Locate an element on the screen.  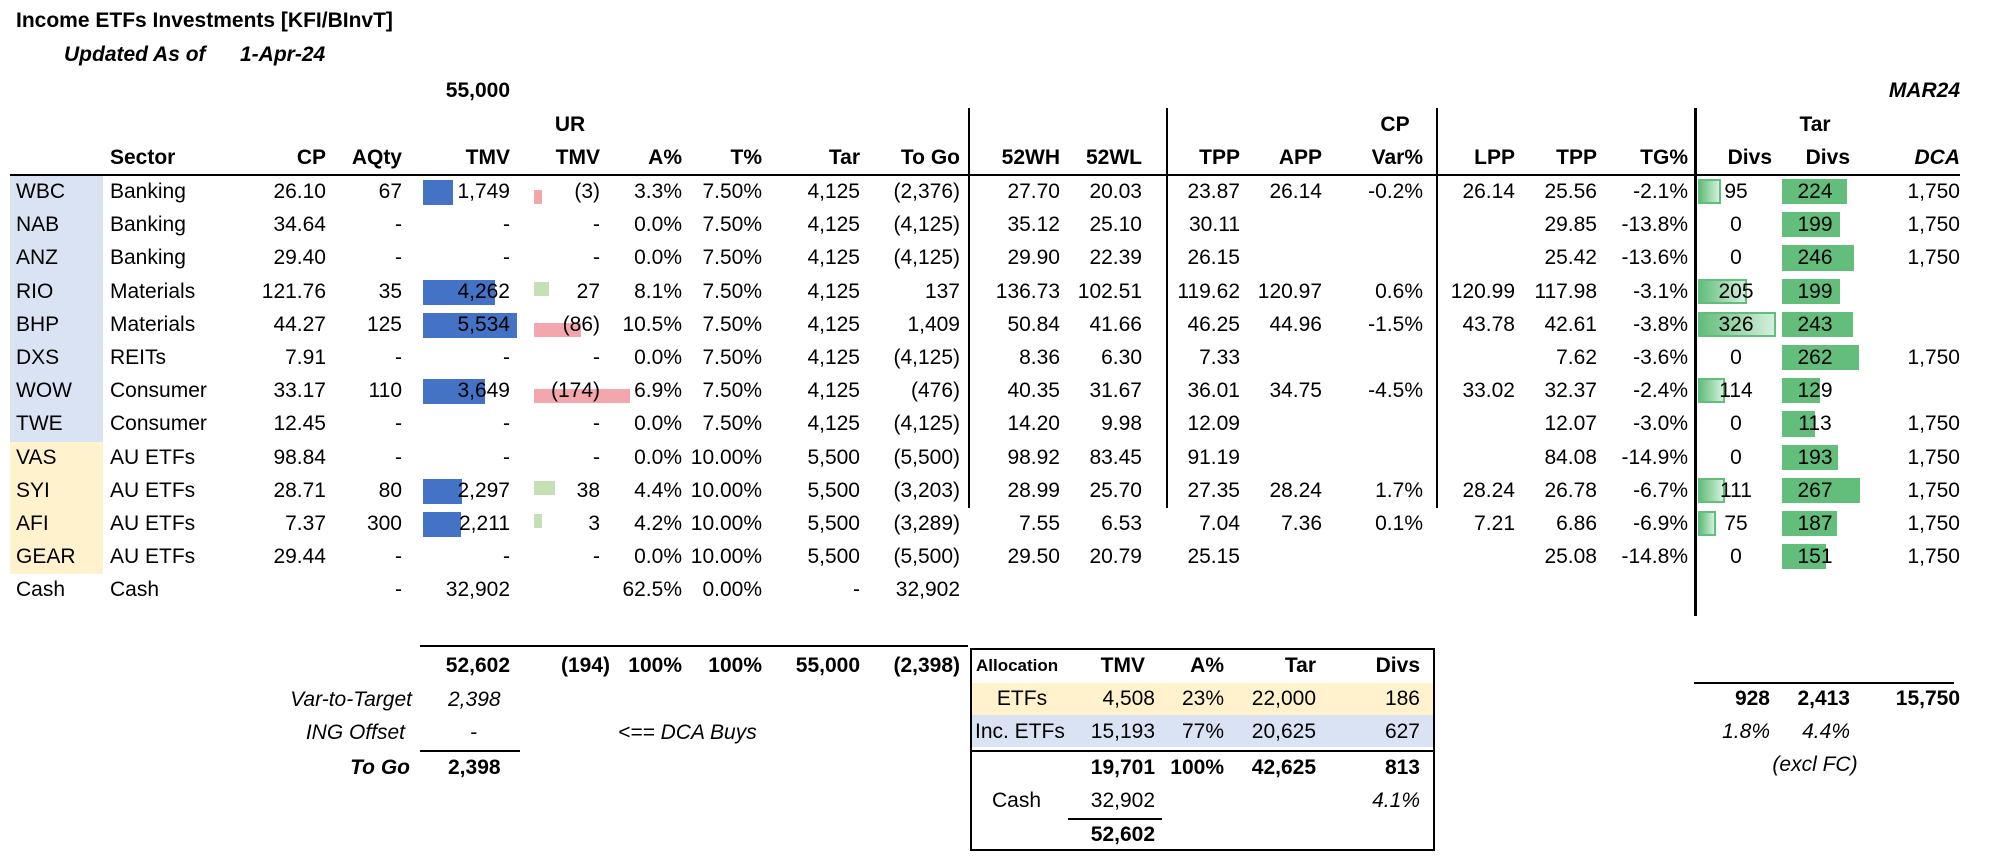
allocation-total-apct: 100% is located at coordinates (1197, 767).